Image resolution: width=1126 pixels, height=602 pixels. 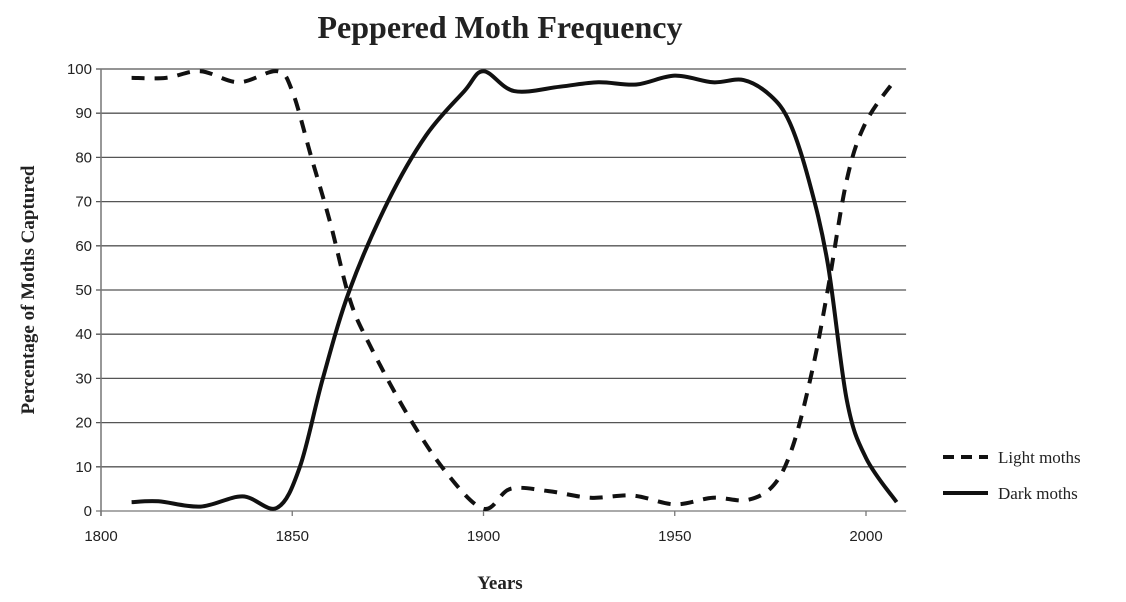 I want to click on x-tick-label: 1950, so click(x=674, y=536).